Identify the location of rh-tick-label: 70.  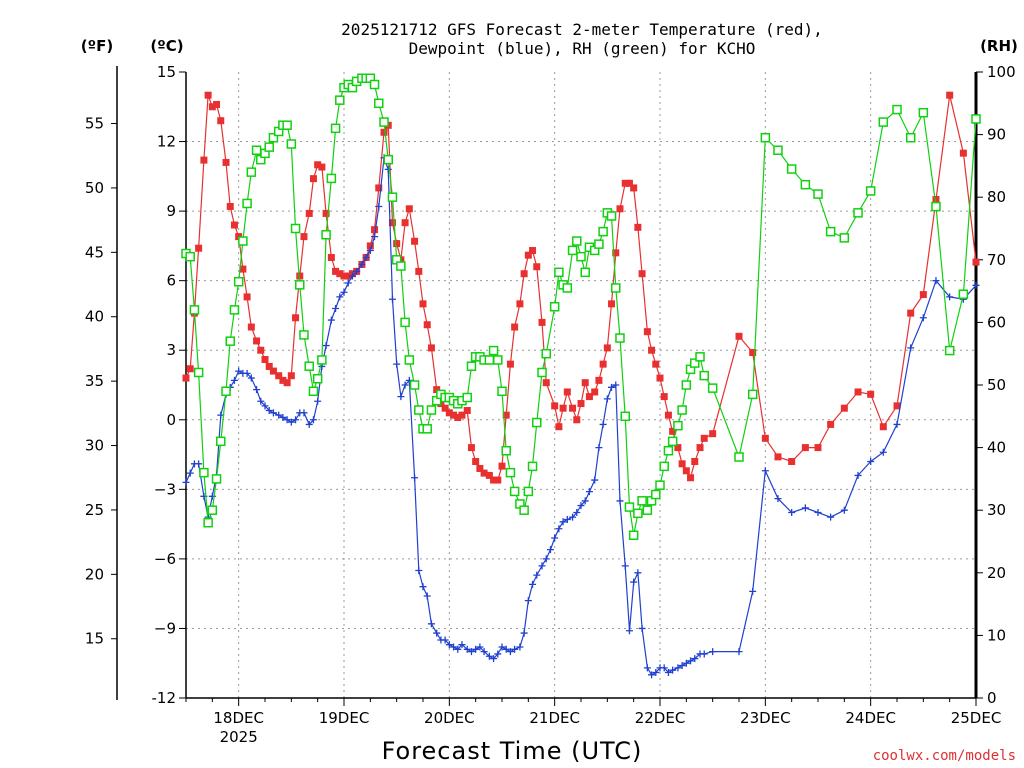
(996, 260).